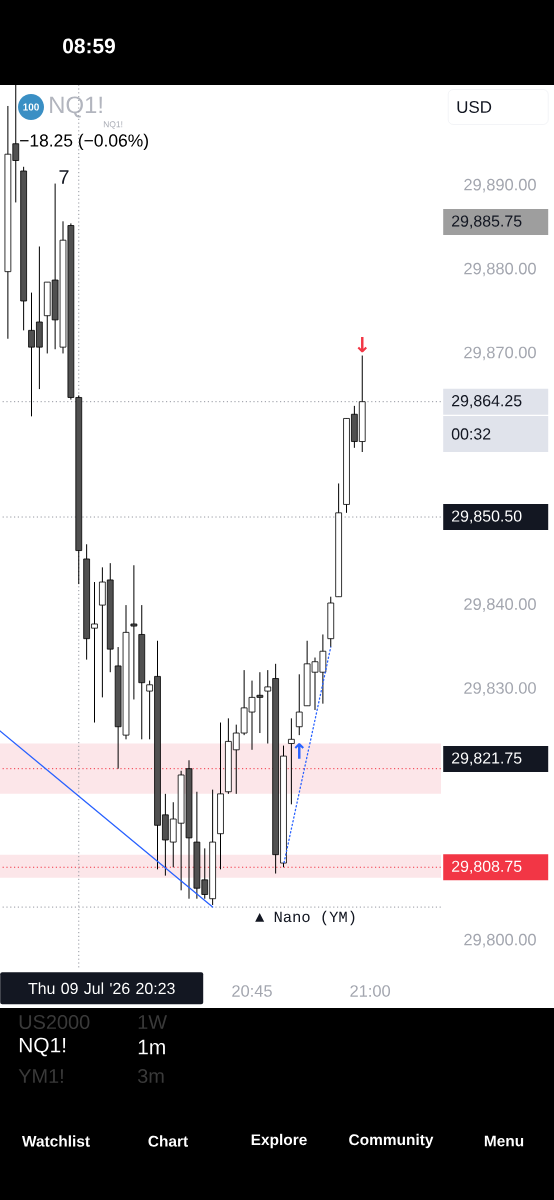 The height and width of the screenshot is (1200, 554). What do you see at coordinates (42, 1047) in the screenshot?
I see `text: NQ1!` at bounding box center [42, 1047].